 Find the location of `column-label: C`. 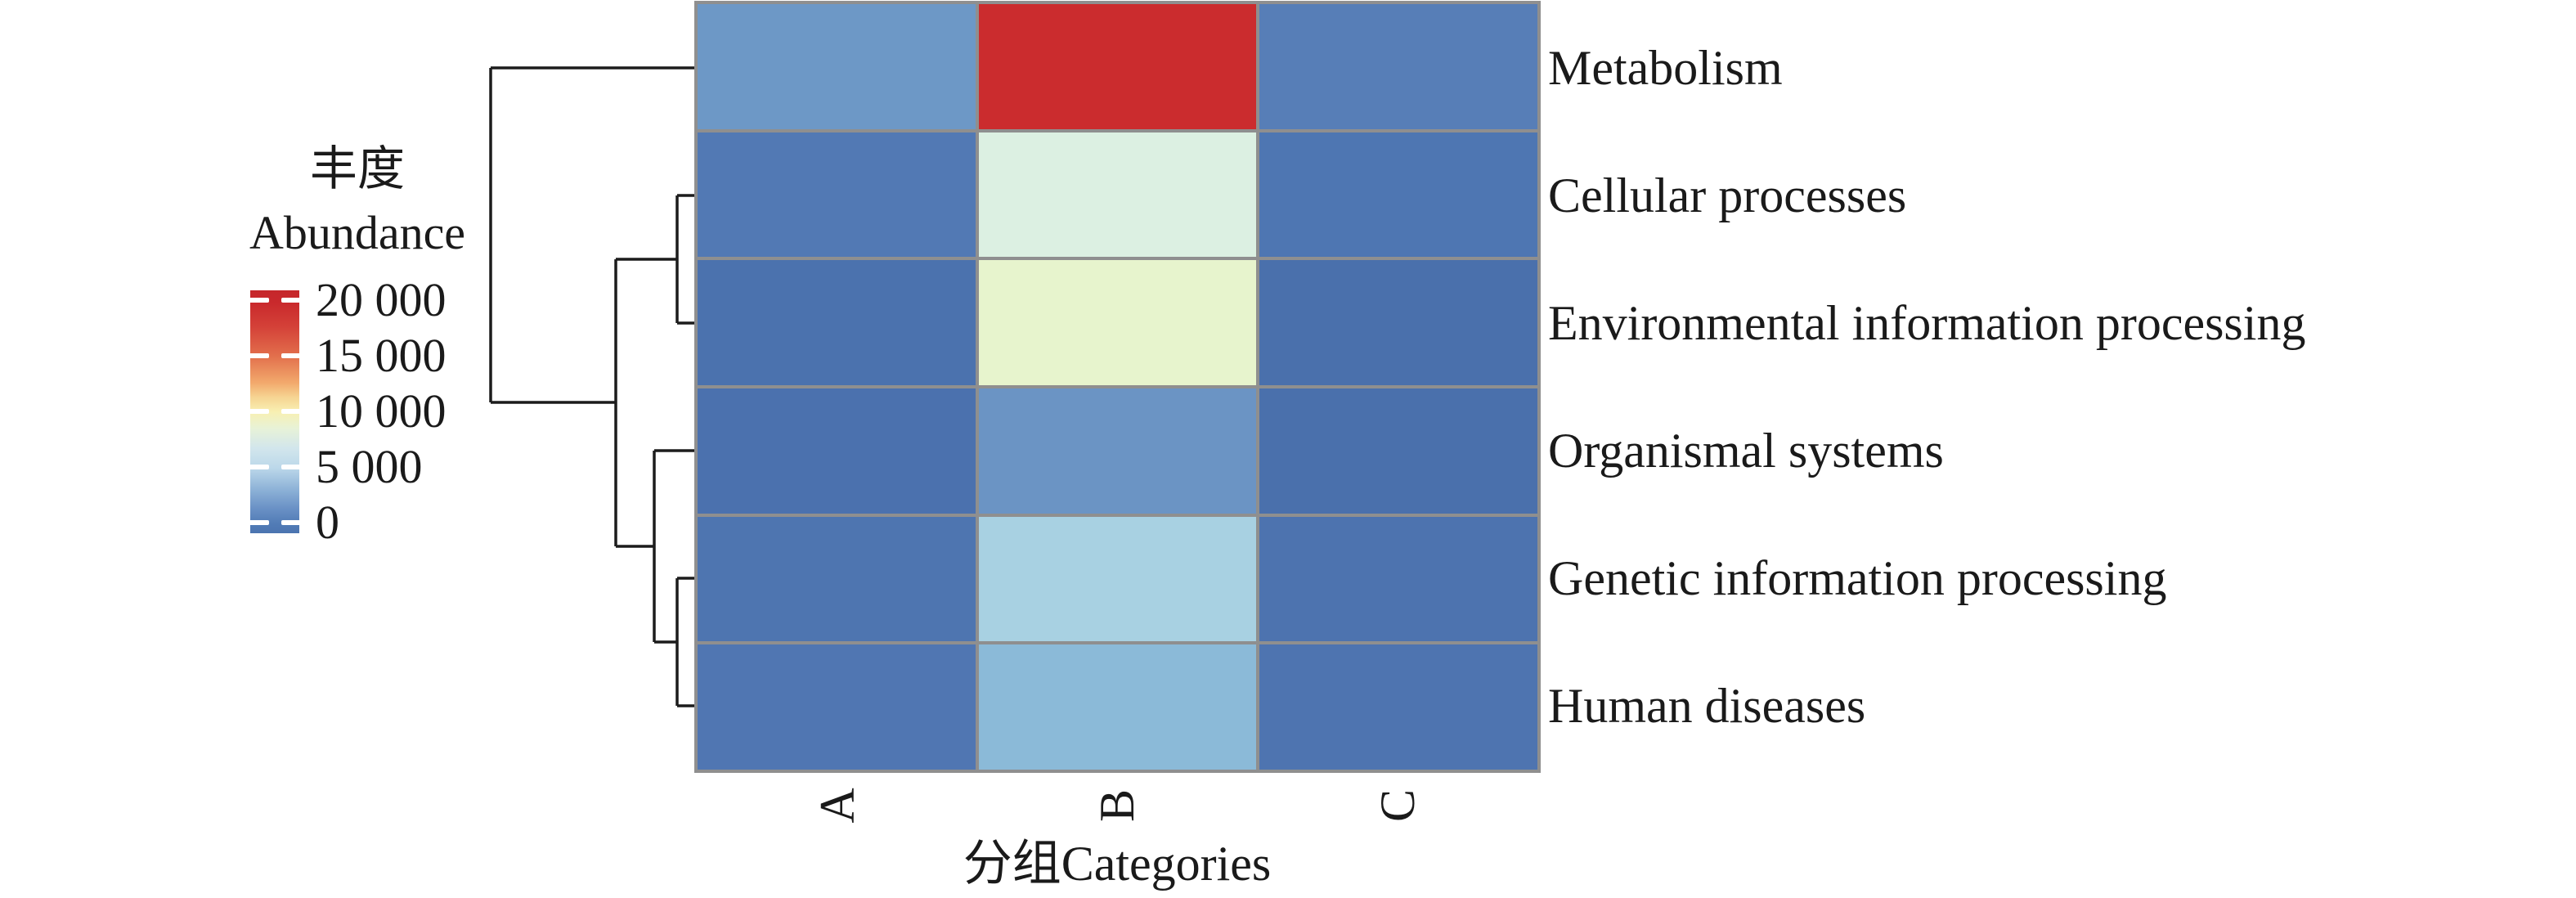

column-label: C is located at coordinates (1398, 805).